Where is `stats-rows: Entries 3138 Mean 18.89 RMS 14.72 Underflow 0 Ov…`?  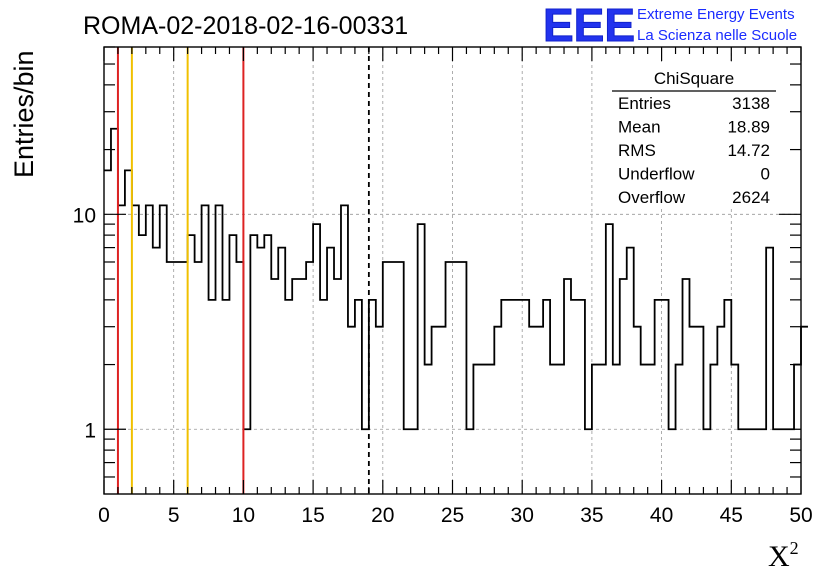 stats-rows: Entries 3138 Mean 18.89 RMS 14.72 Underflow 0 Ov… is located at coordinates (694, 150).